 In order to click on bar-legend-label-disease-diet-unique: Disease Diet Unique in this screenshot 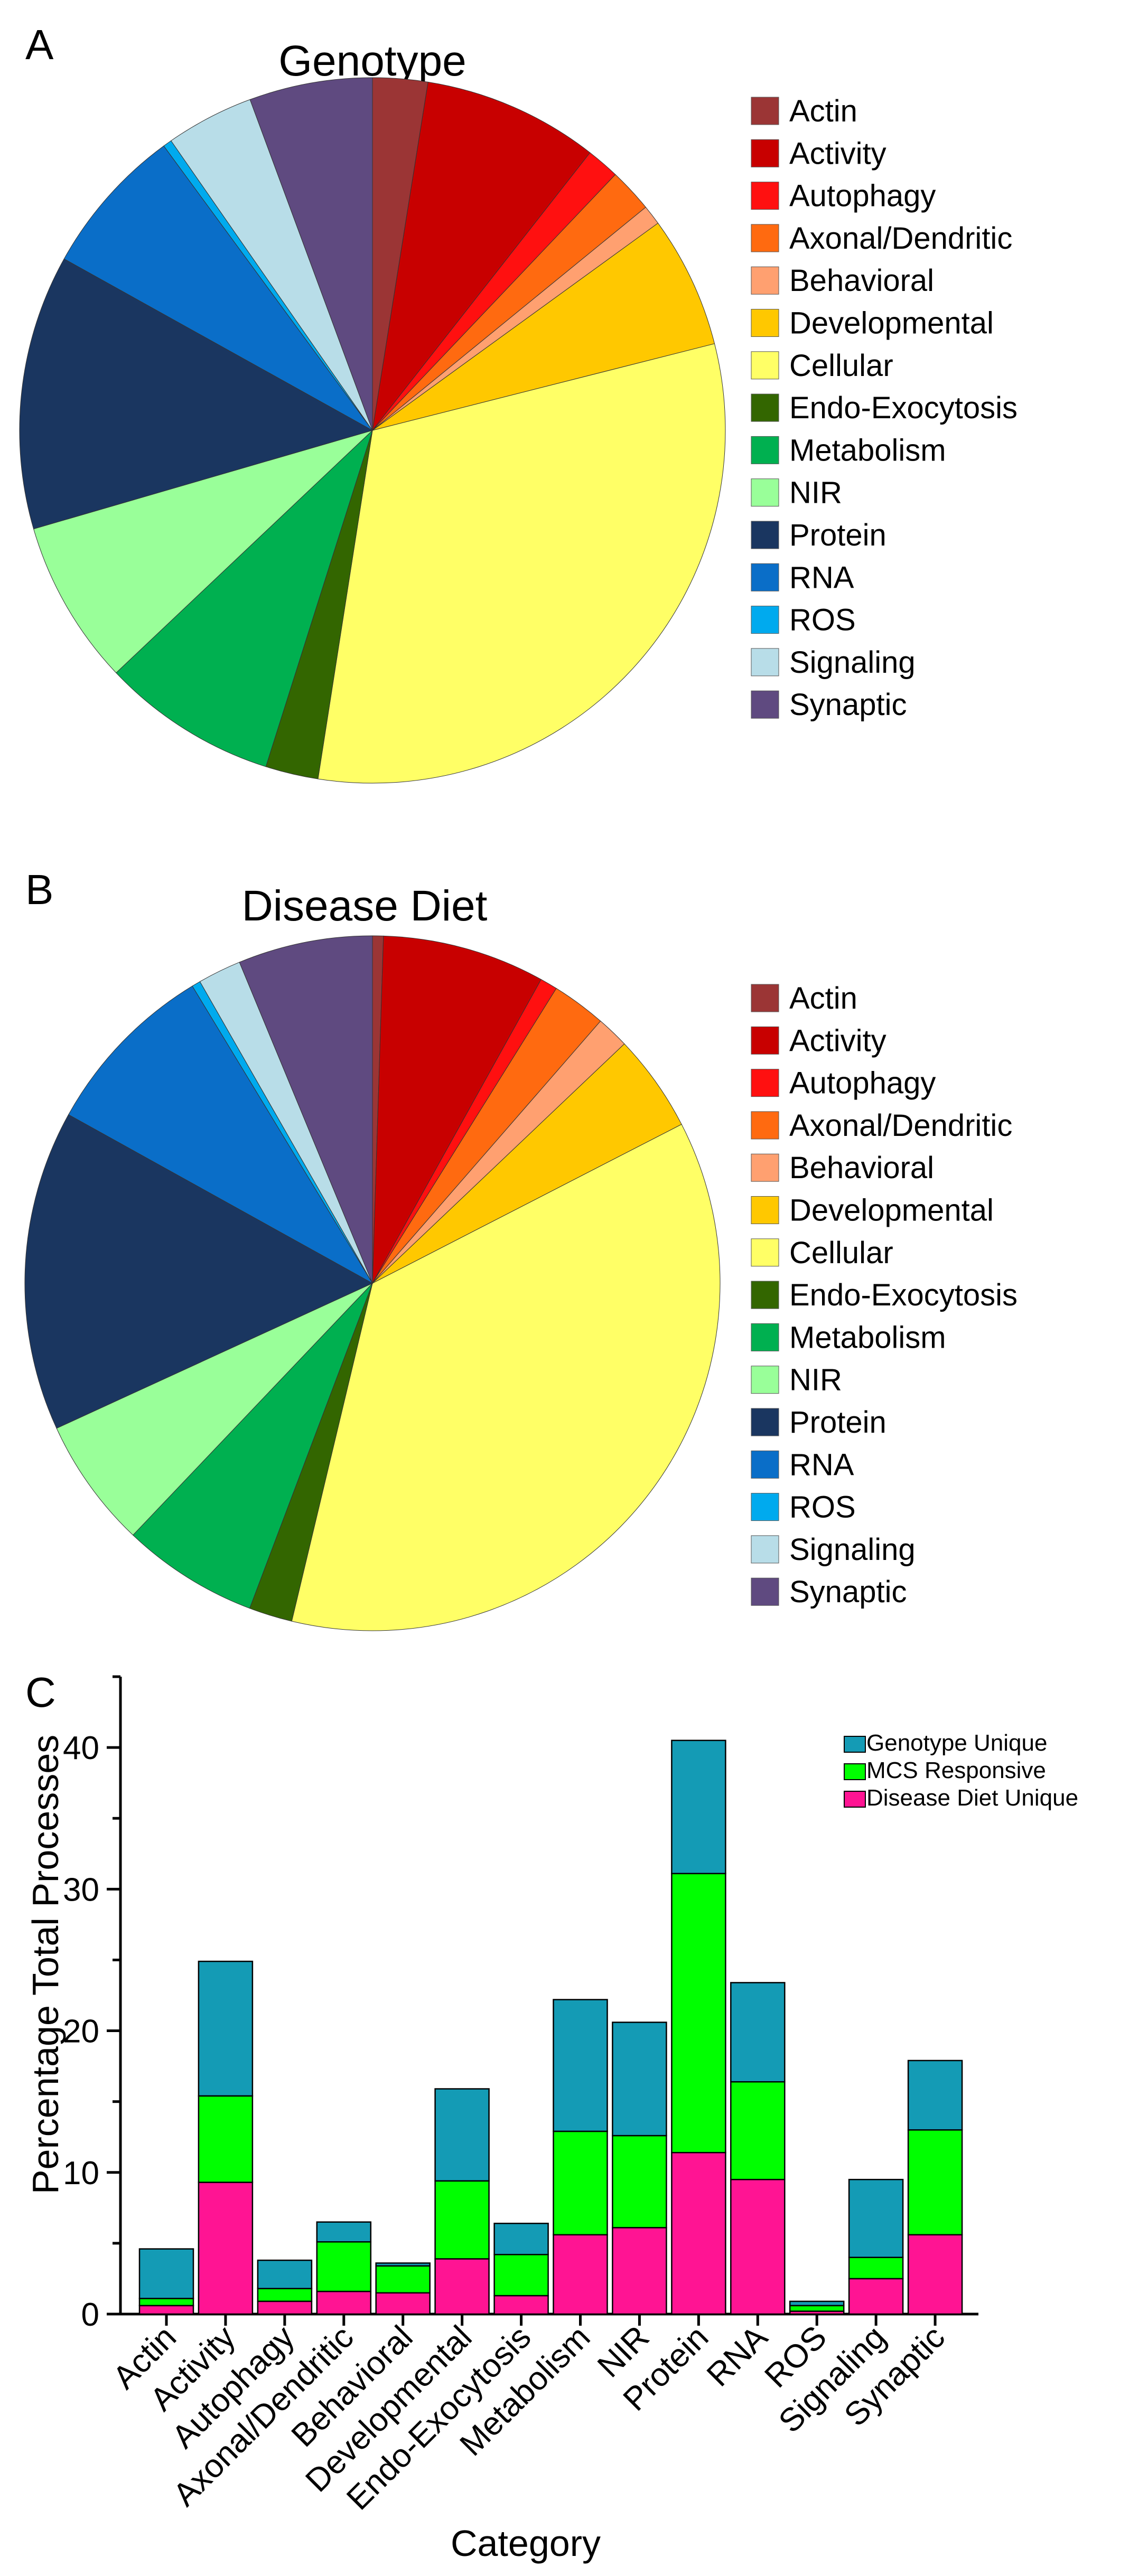, I will do `click(972, 1798)`.